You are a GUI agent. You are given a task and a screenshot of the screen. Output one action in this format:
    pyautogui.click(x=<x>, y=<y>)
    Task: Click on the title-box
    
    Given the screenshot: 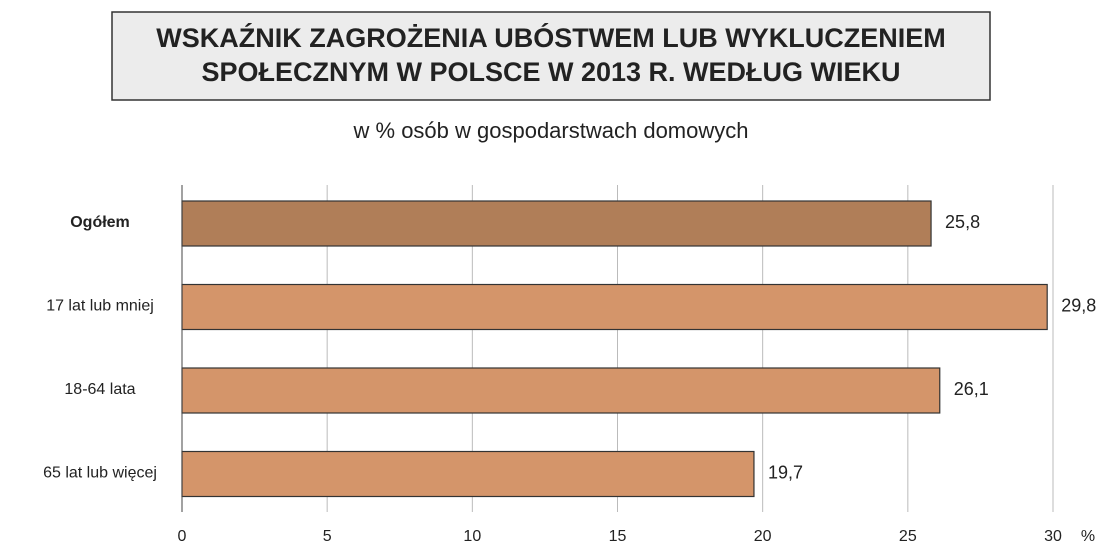 What is the action you would take?
    pyautogui.click(x=551, y=56)
    